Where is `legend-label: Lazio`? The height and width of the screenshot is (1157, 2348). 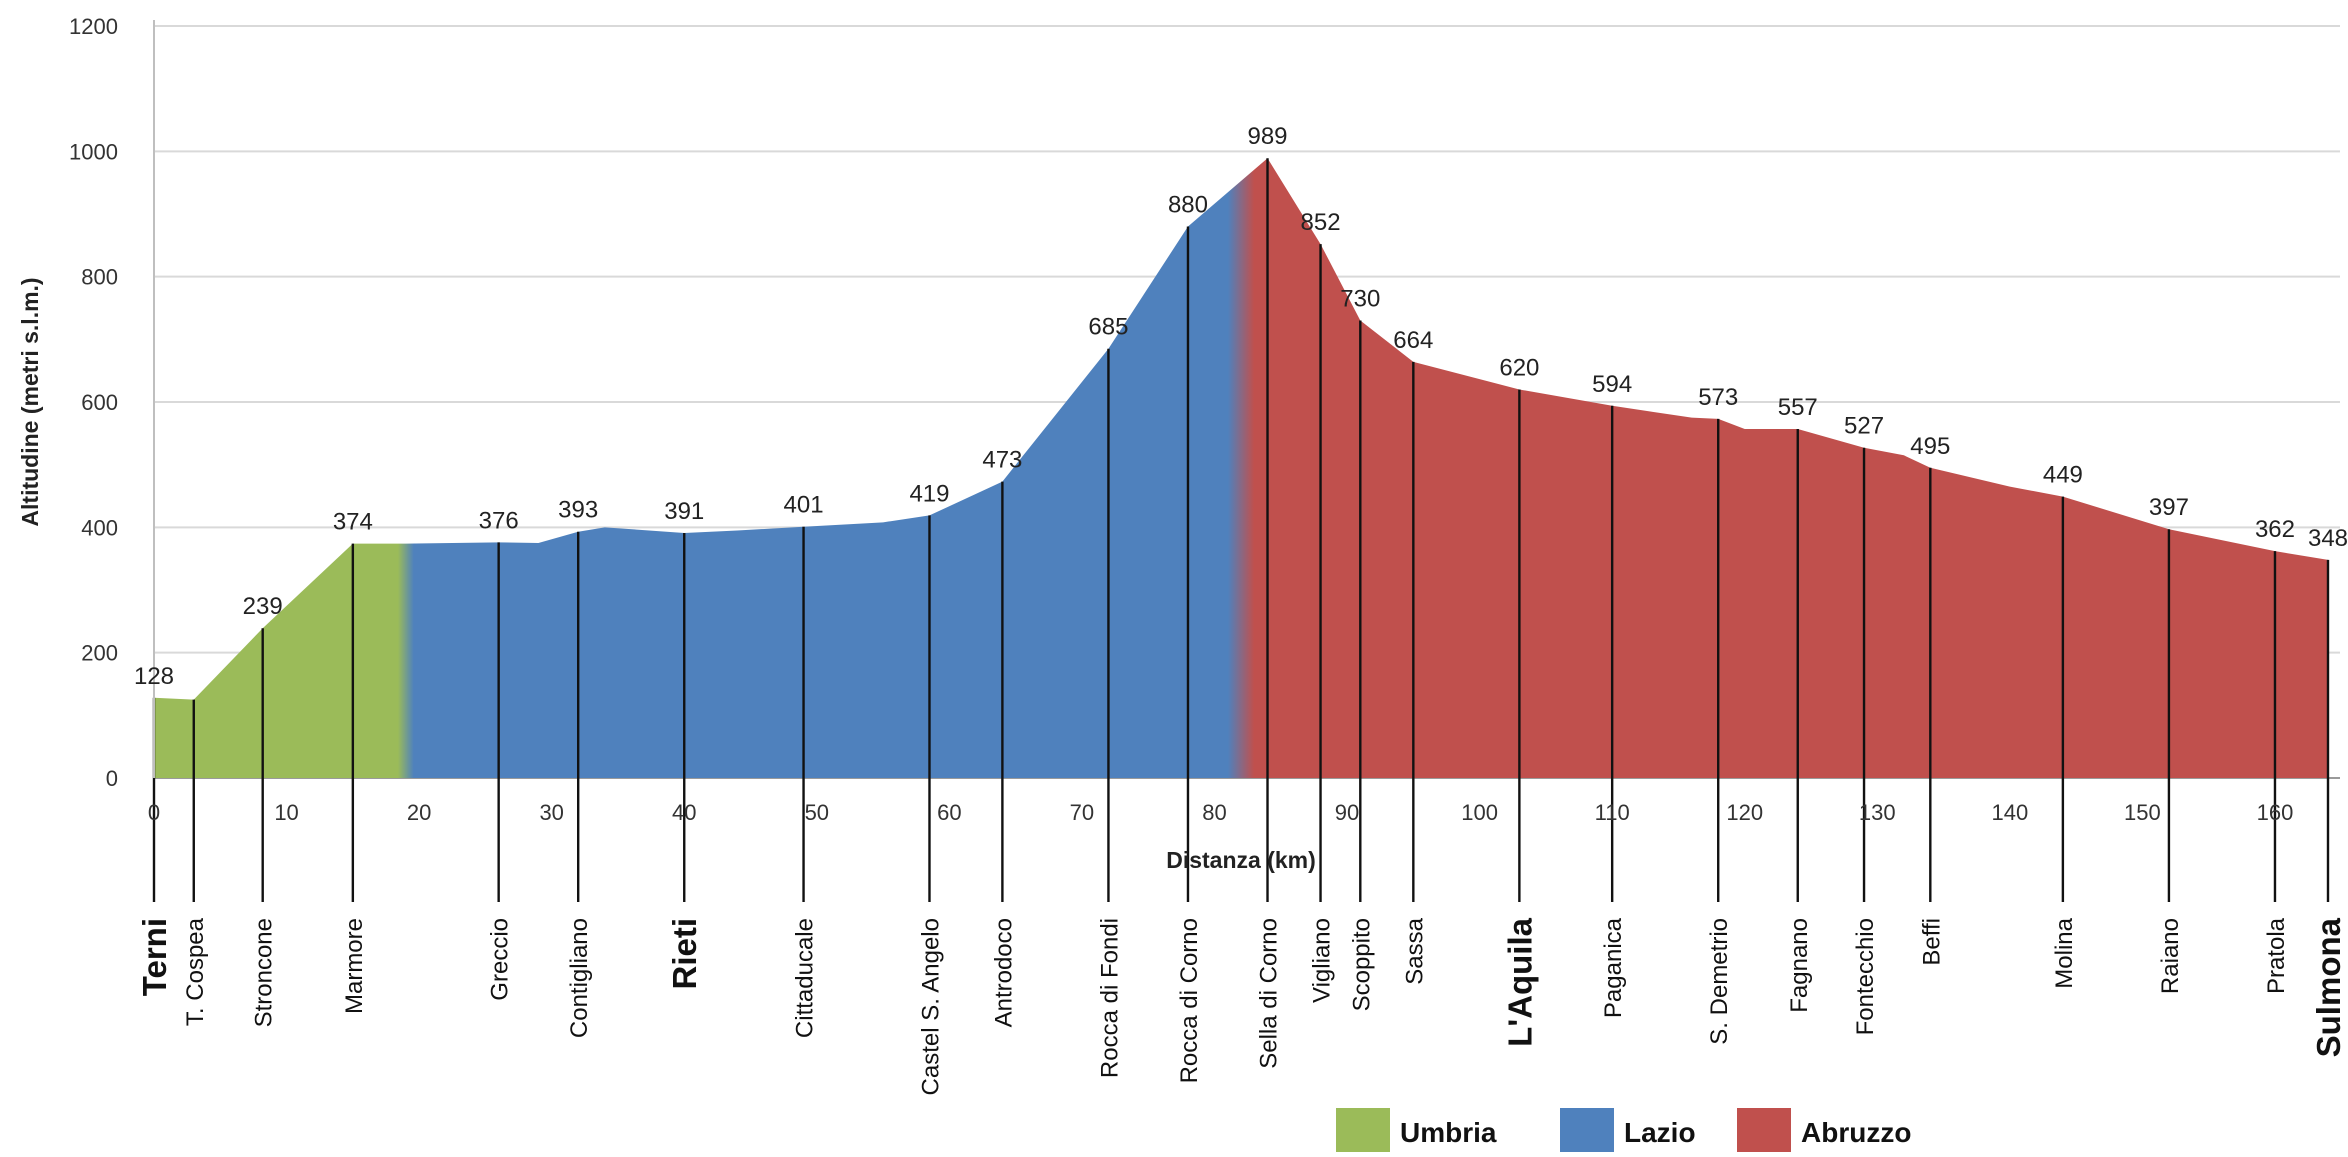 legend-label: Lazio is located at coordinates (1660, 1132).